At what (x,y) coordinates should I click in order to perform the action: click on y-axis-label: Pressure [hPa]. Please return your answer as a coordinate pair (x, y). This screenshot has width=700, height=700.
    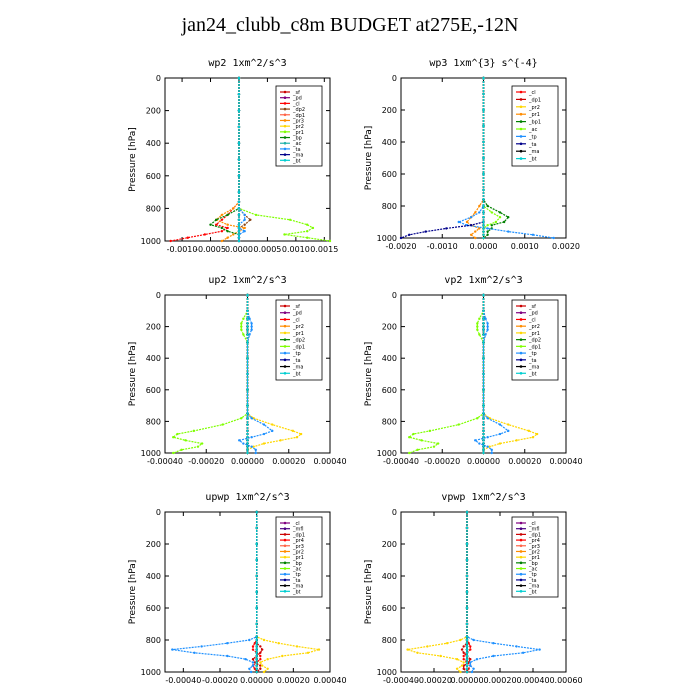
    Looking at the image, I should click on (133, 592).